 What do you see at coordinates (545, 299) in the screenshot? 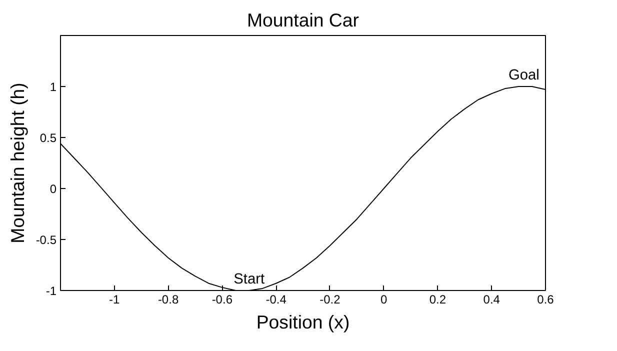
I see `x-tick-label: 0.6` at bounding box center [545, 299].